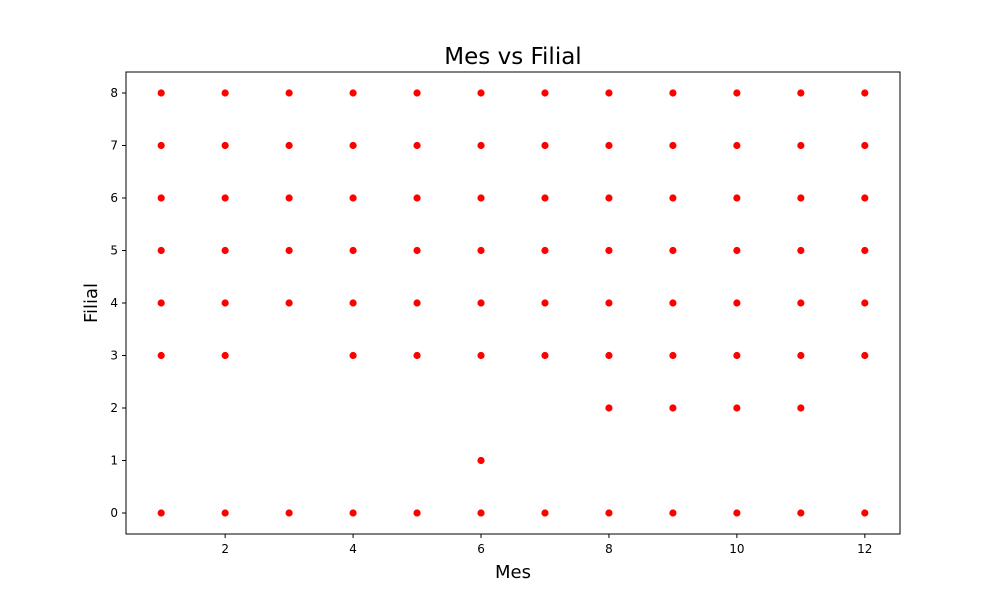 Image resolution: width=1000 pixels, height=600 pixels. What do you see at coordinates (114, 513) in the screenshot?
I see `y-tick-label: 0` at bounding box center [114, 513].